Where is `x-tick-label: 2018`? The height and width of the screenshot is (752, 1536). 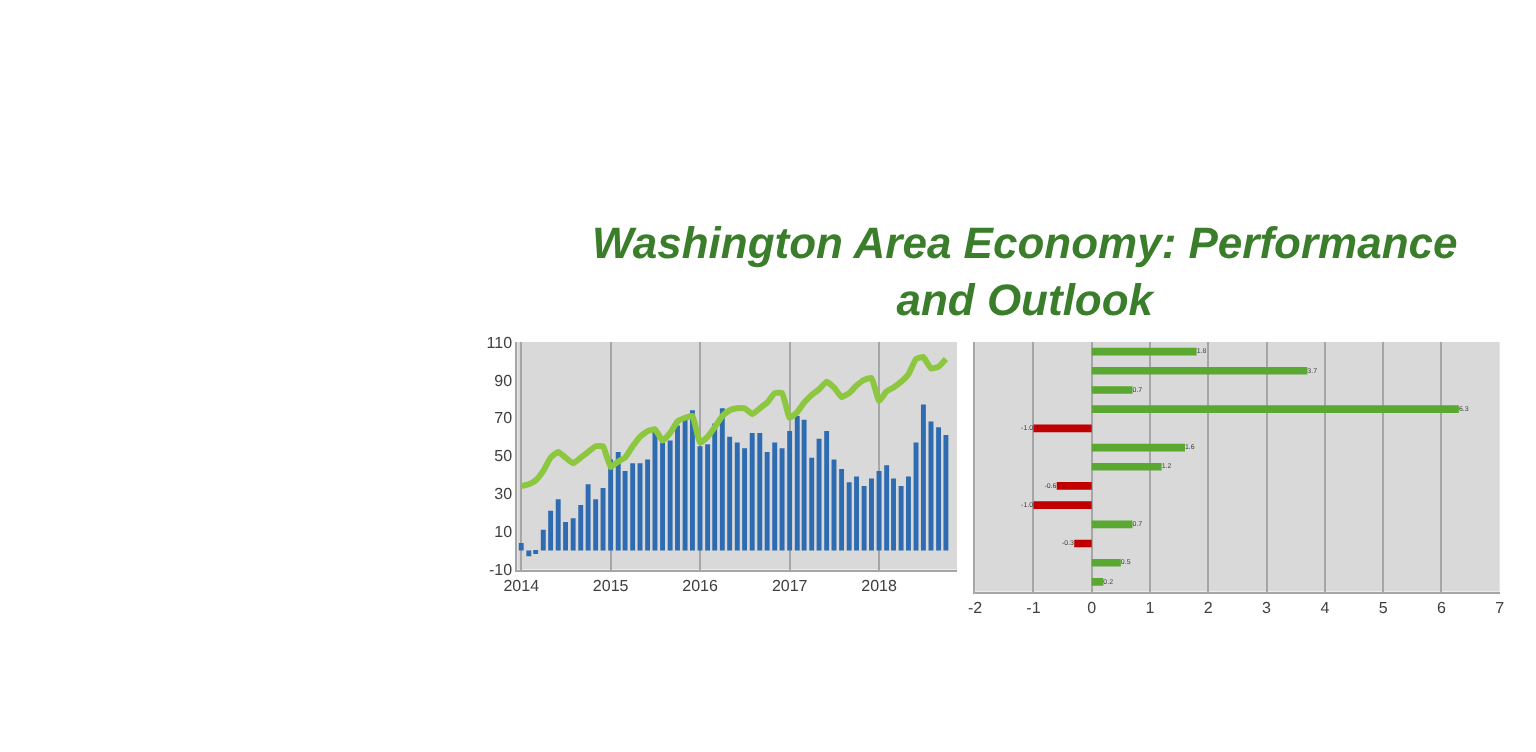
x-tick-label: 2018 is located at coordinates (879, 585).